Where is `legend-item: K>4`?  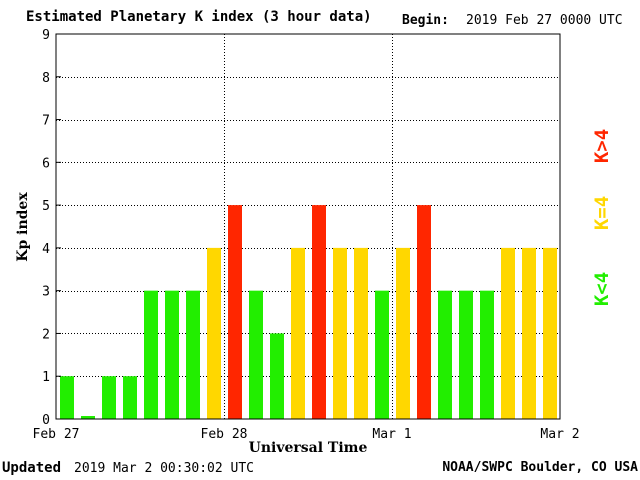 legend-item: K>4 is located at coordinates (602, 146).